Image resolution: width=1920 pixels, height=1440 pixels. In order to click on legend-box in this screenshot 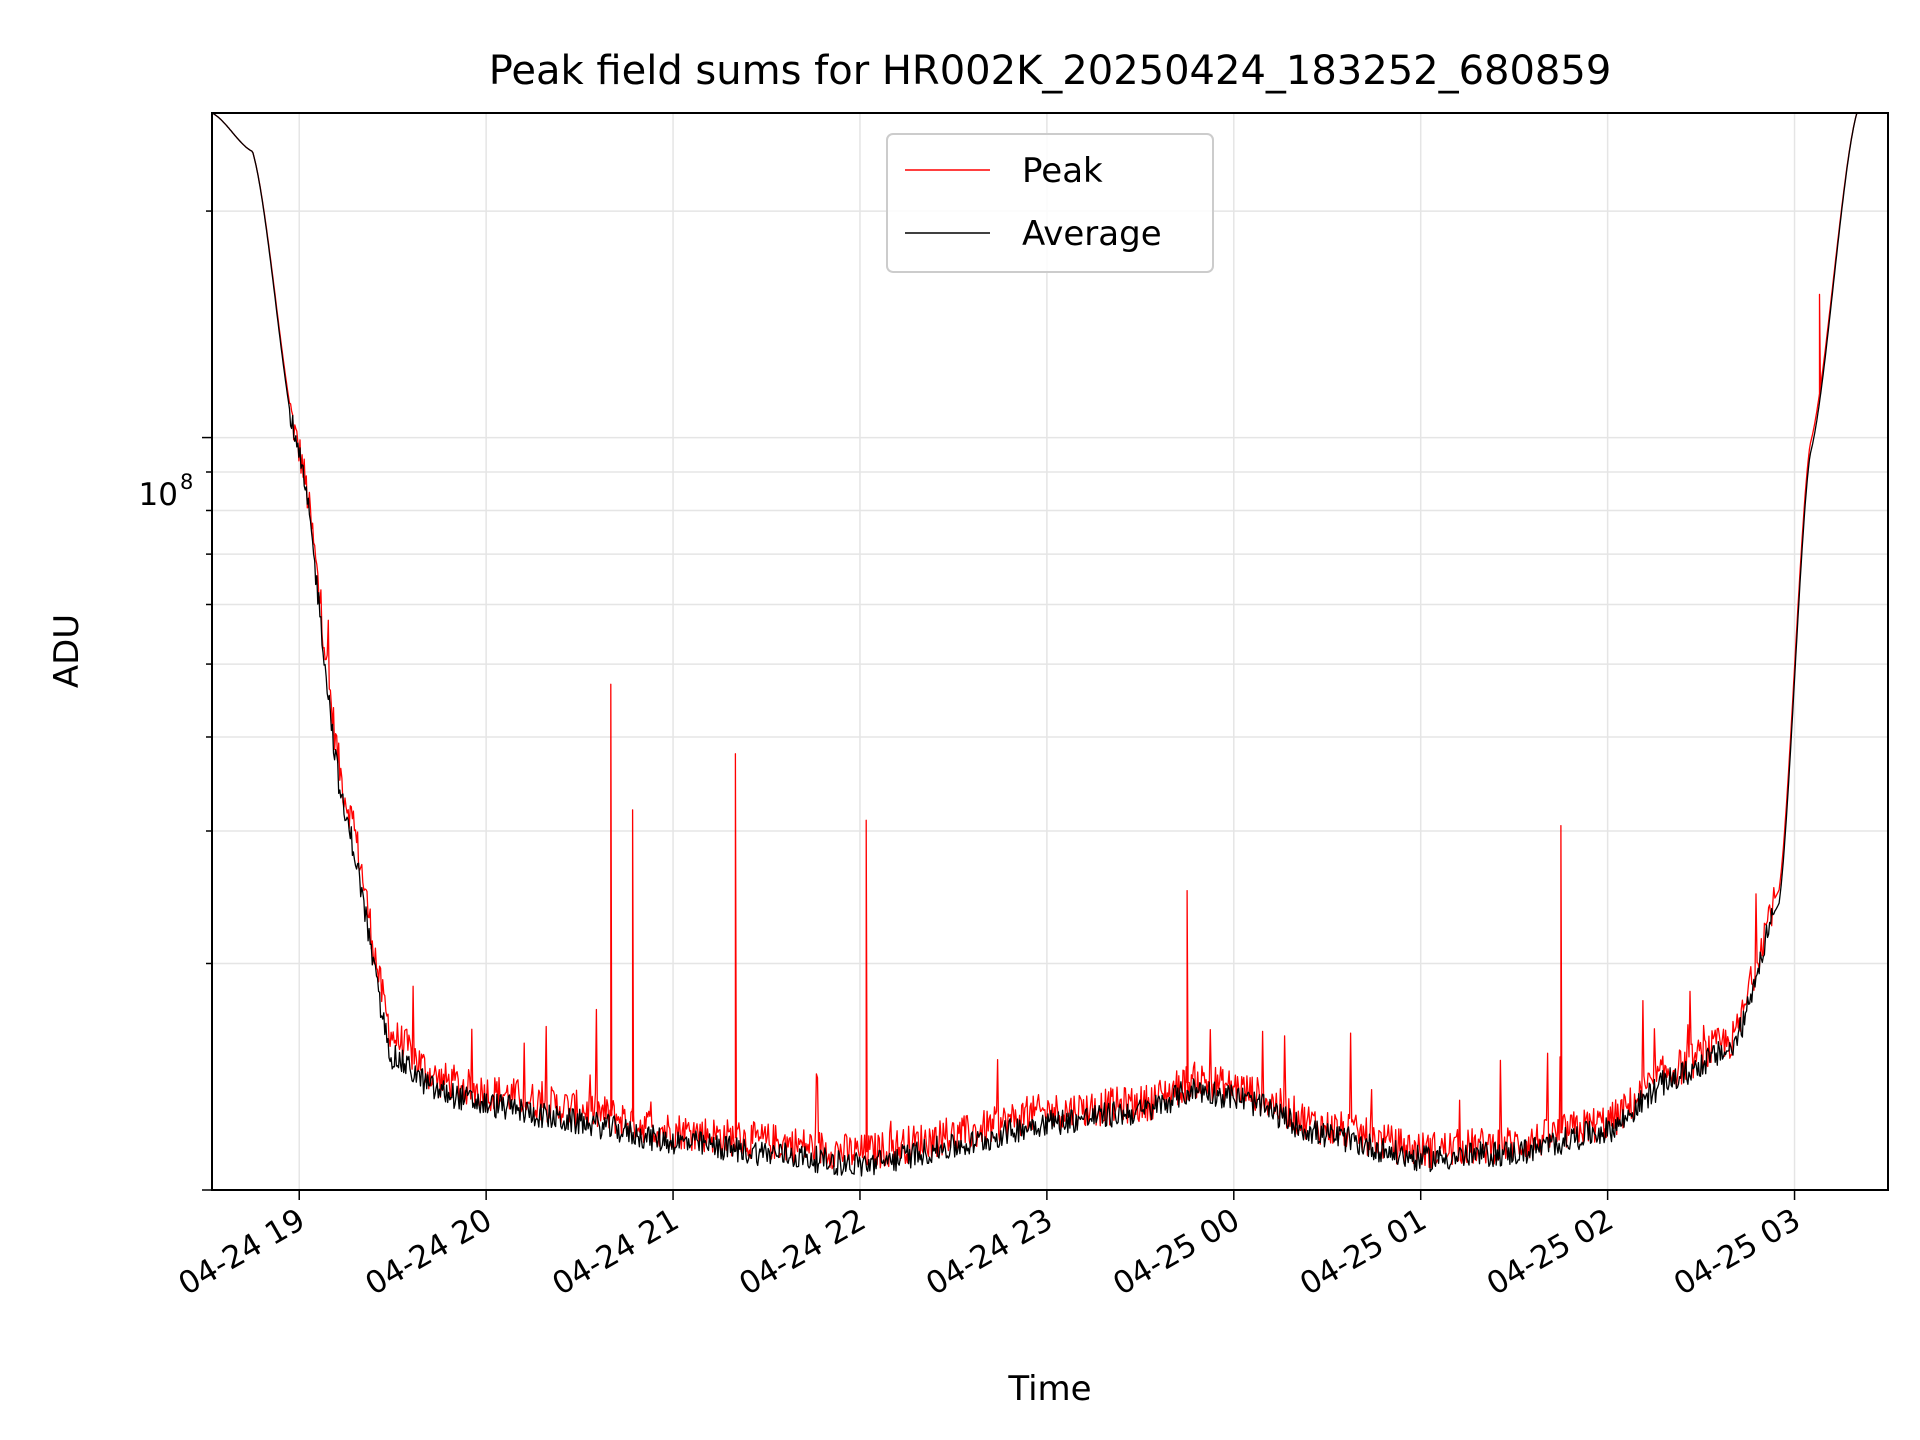, I will do `click(1050, 203)`.